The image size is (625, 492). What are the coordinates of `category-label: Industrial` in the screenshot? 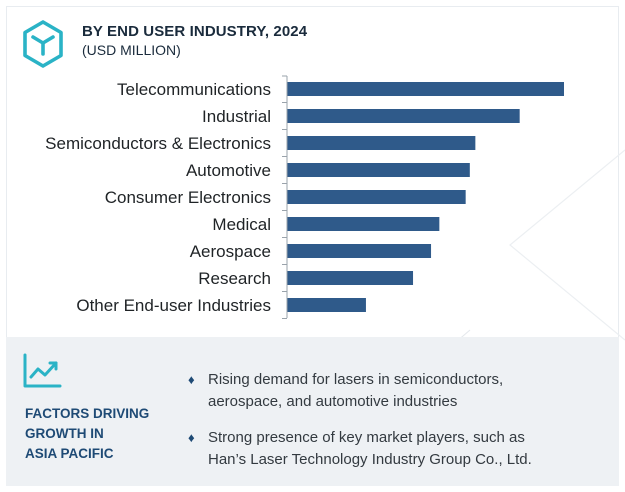 It's located at (236, 116).